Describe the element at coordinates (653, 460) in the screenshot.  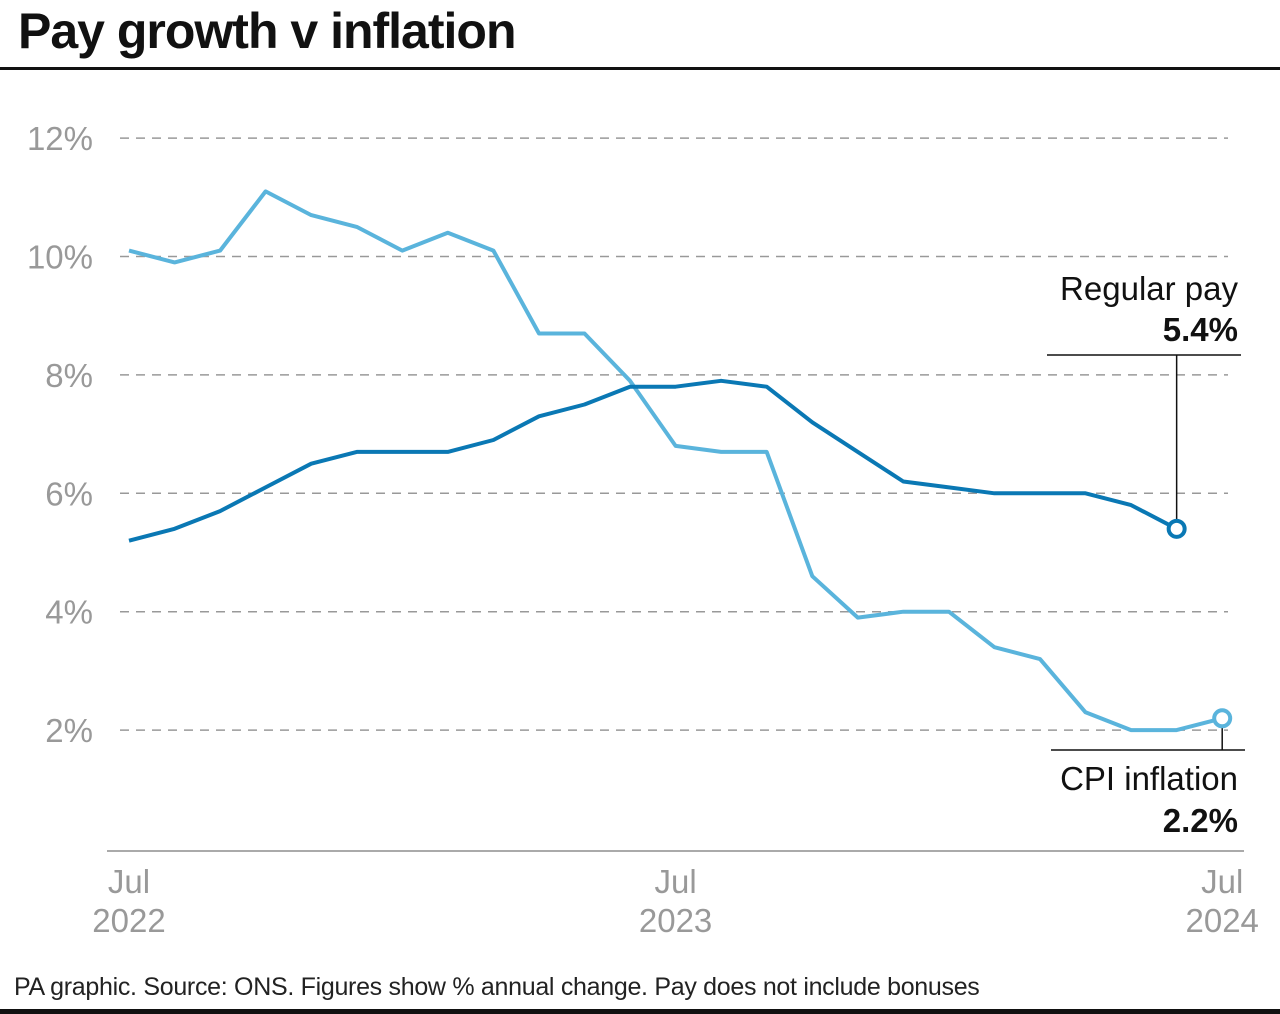
I see `series-line-regular-pay` at that location.